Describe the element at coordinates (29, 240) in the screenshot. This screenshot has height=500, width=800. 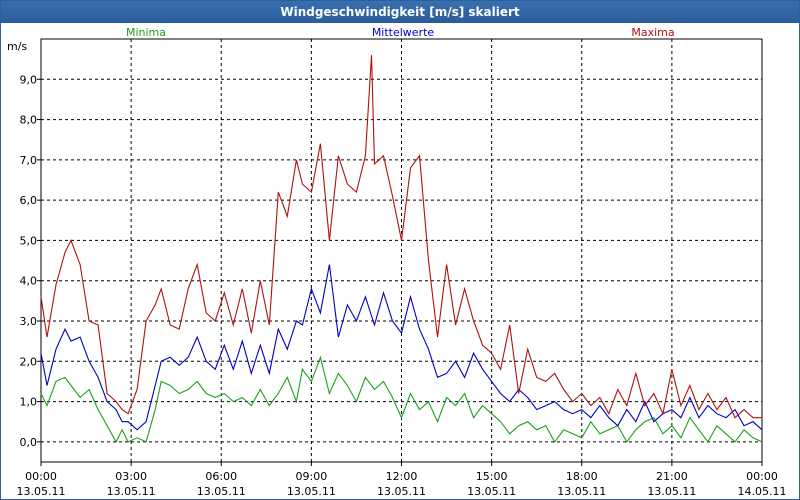
I see `y-tick-label: 5,0` at that location.